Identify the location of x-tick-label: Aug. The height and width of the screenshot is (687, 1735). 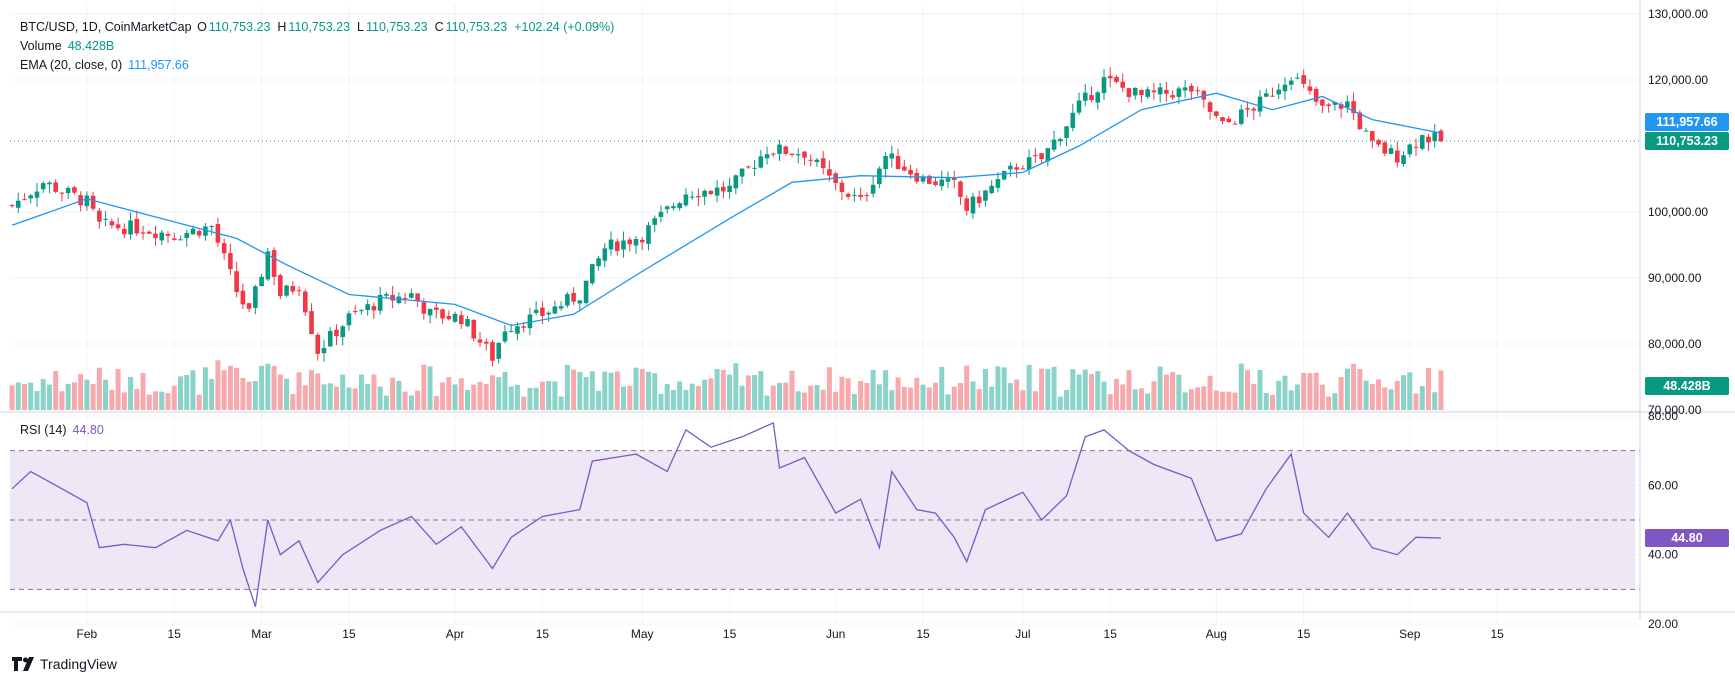
(1216, 634).